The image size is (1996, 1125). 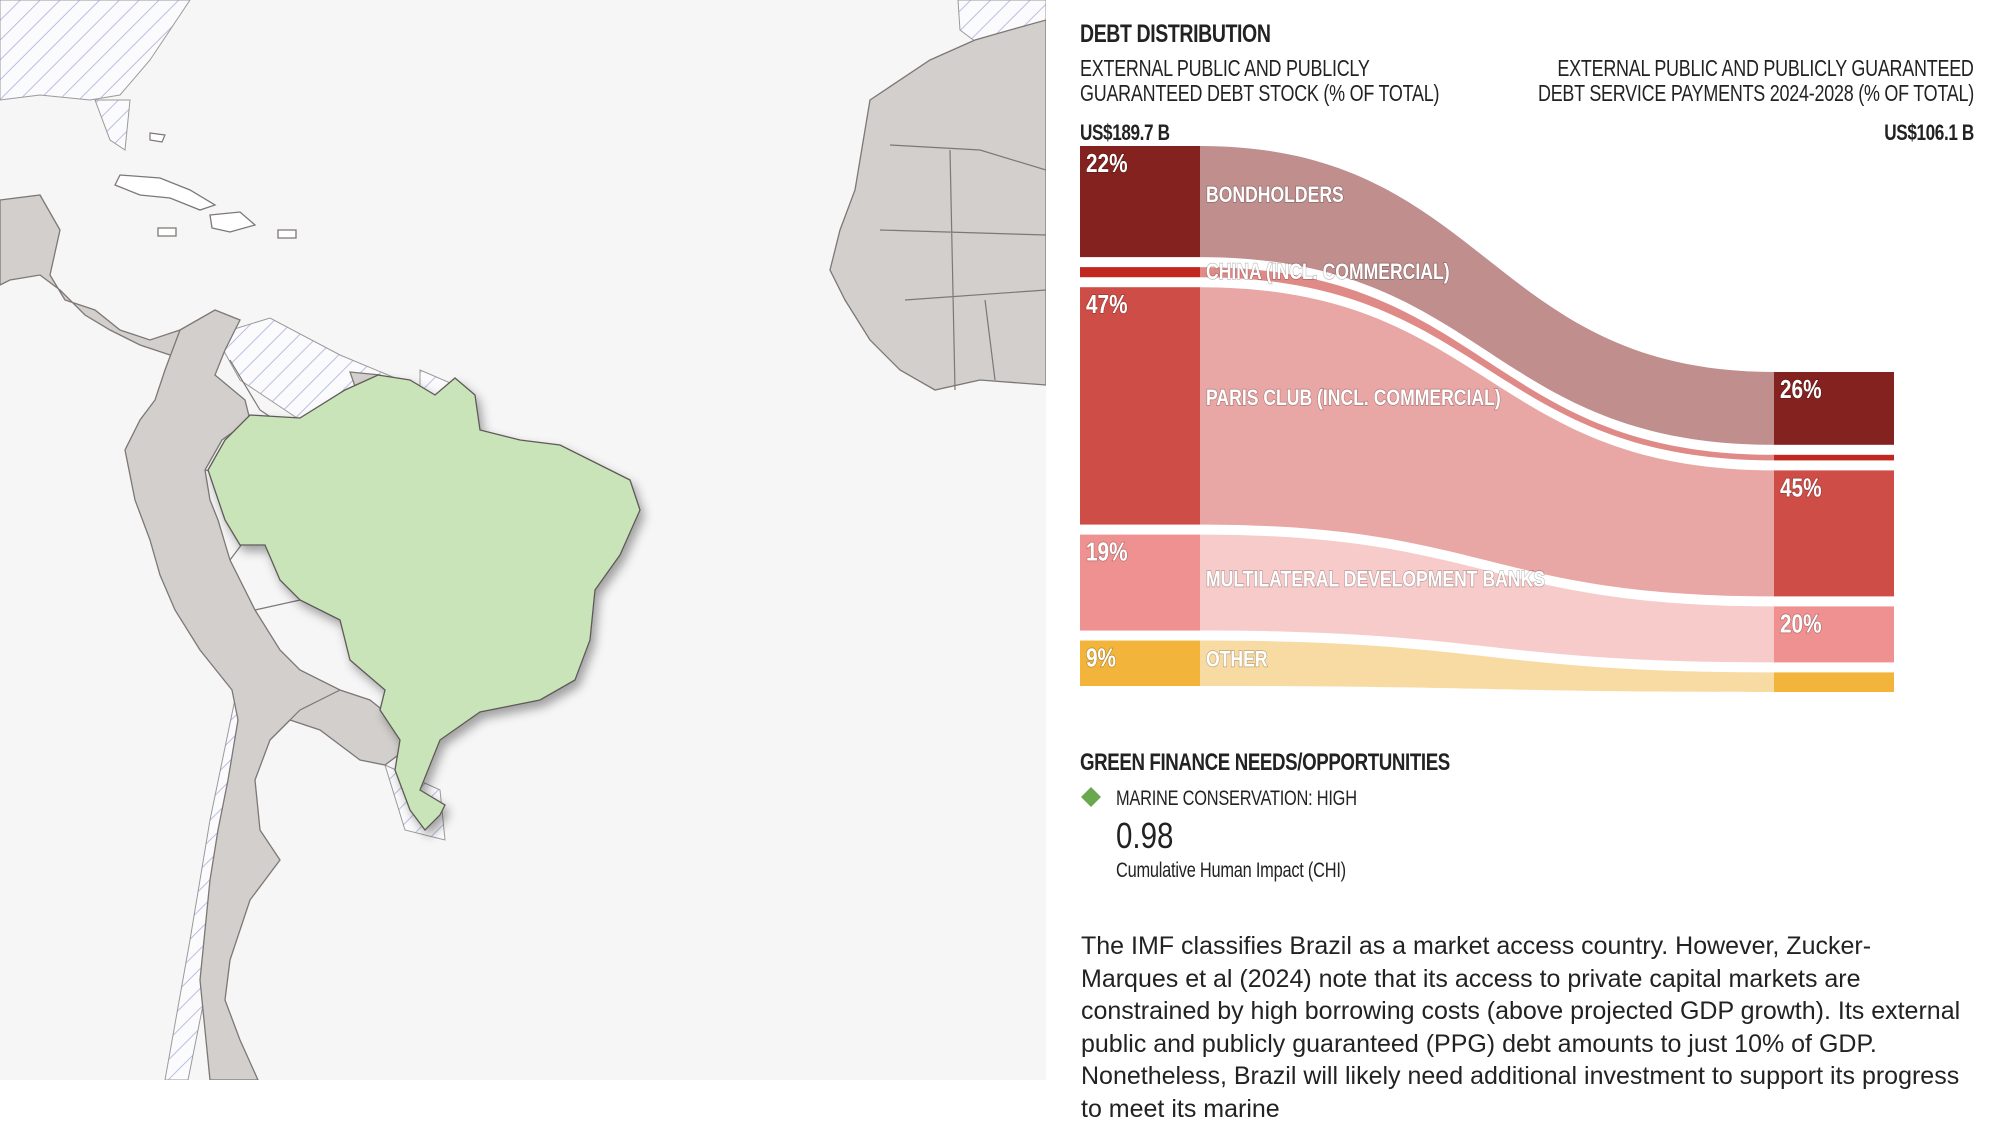 What do you see at coordinates (1275, 195) in the screenshot?
I see `category-label-0: BONDHOLDERS` at bounding box center [1275, 195].